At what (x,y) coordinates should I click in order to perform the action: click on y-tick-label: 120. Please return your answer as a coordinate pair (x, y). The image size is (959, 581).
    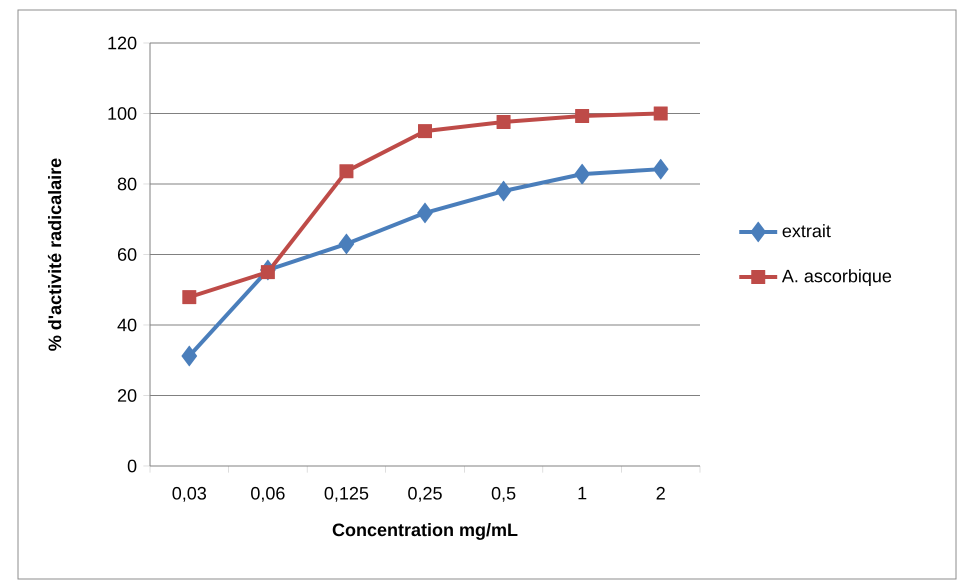
    Looking at the image, I should click on (122, 43).